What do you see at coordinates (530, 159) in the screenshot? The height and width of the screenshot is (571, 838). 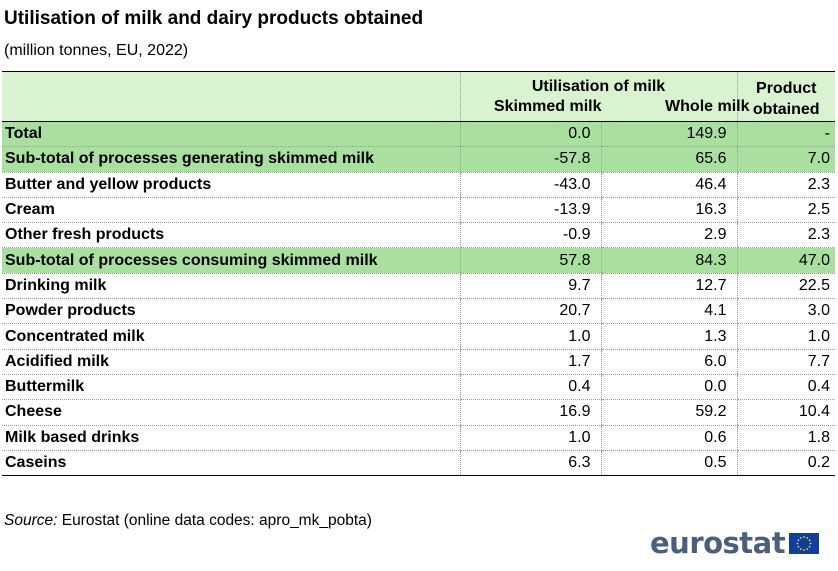 I see `cell-skimmed-milk: -57.8` at bounding box center [530, 159].